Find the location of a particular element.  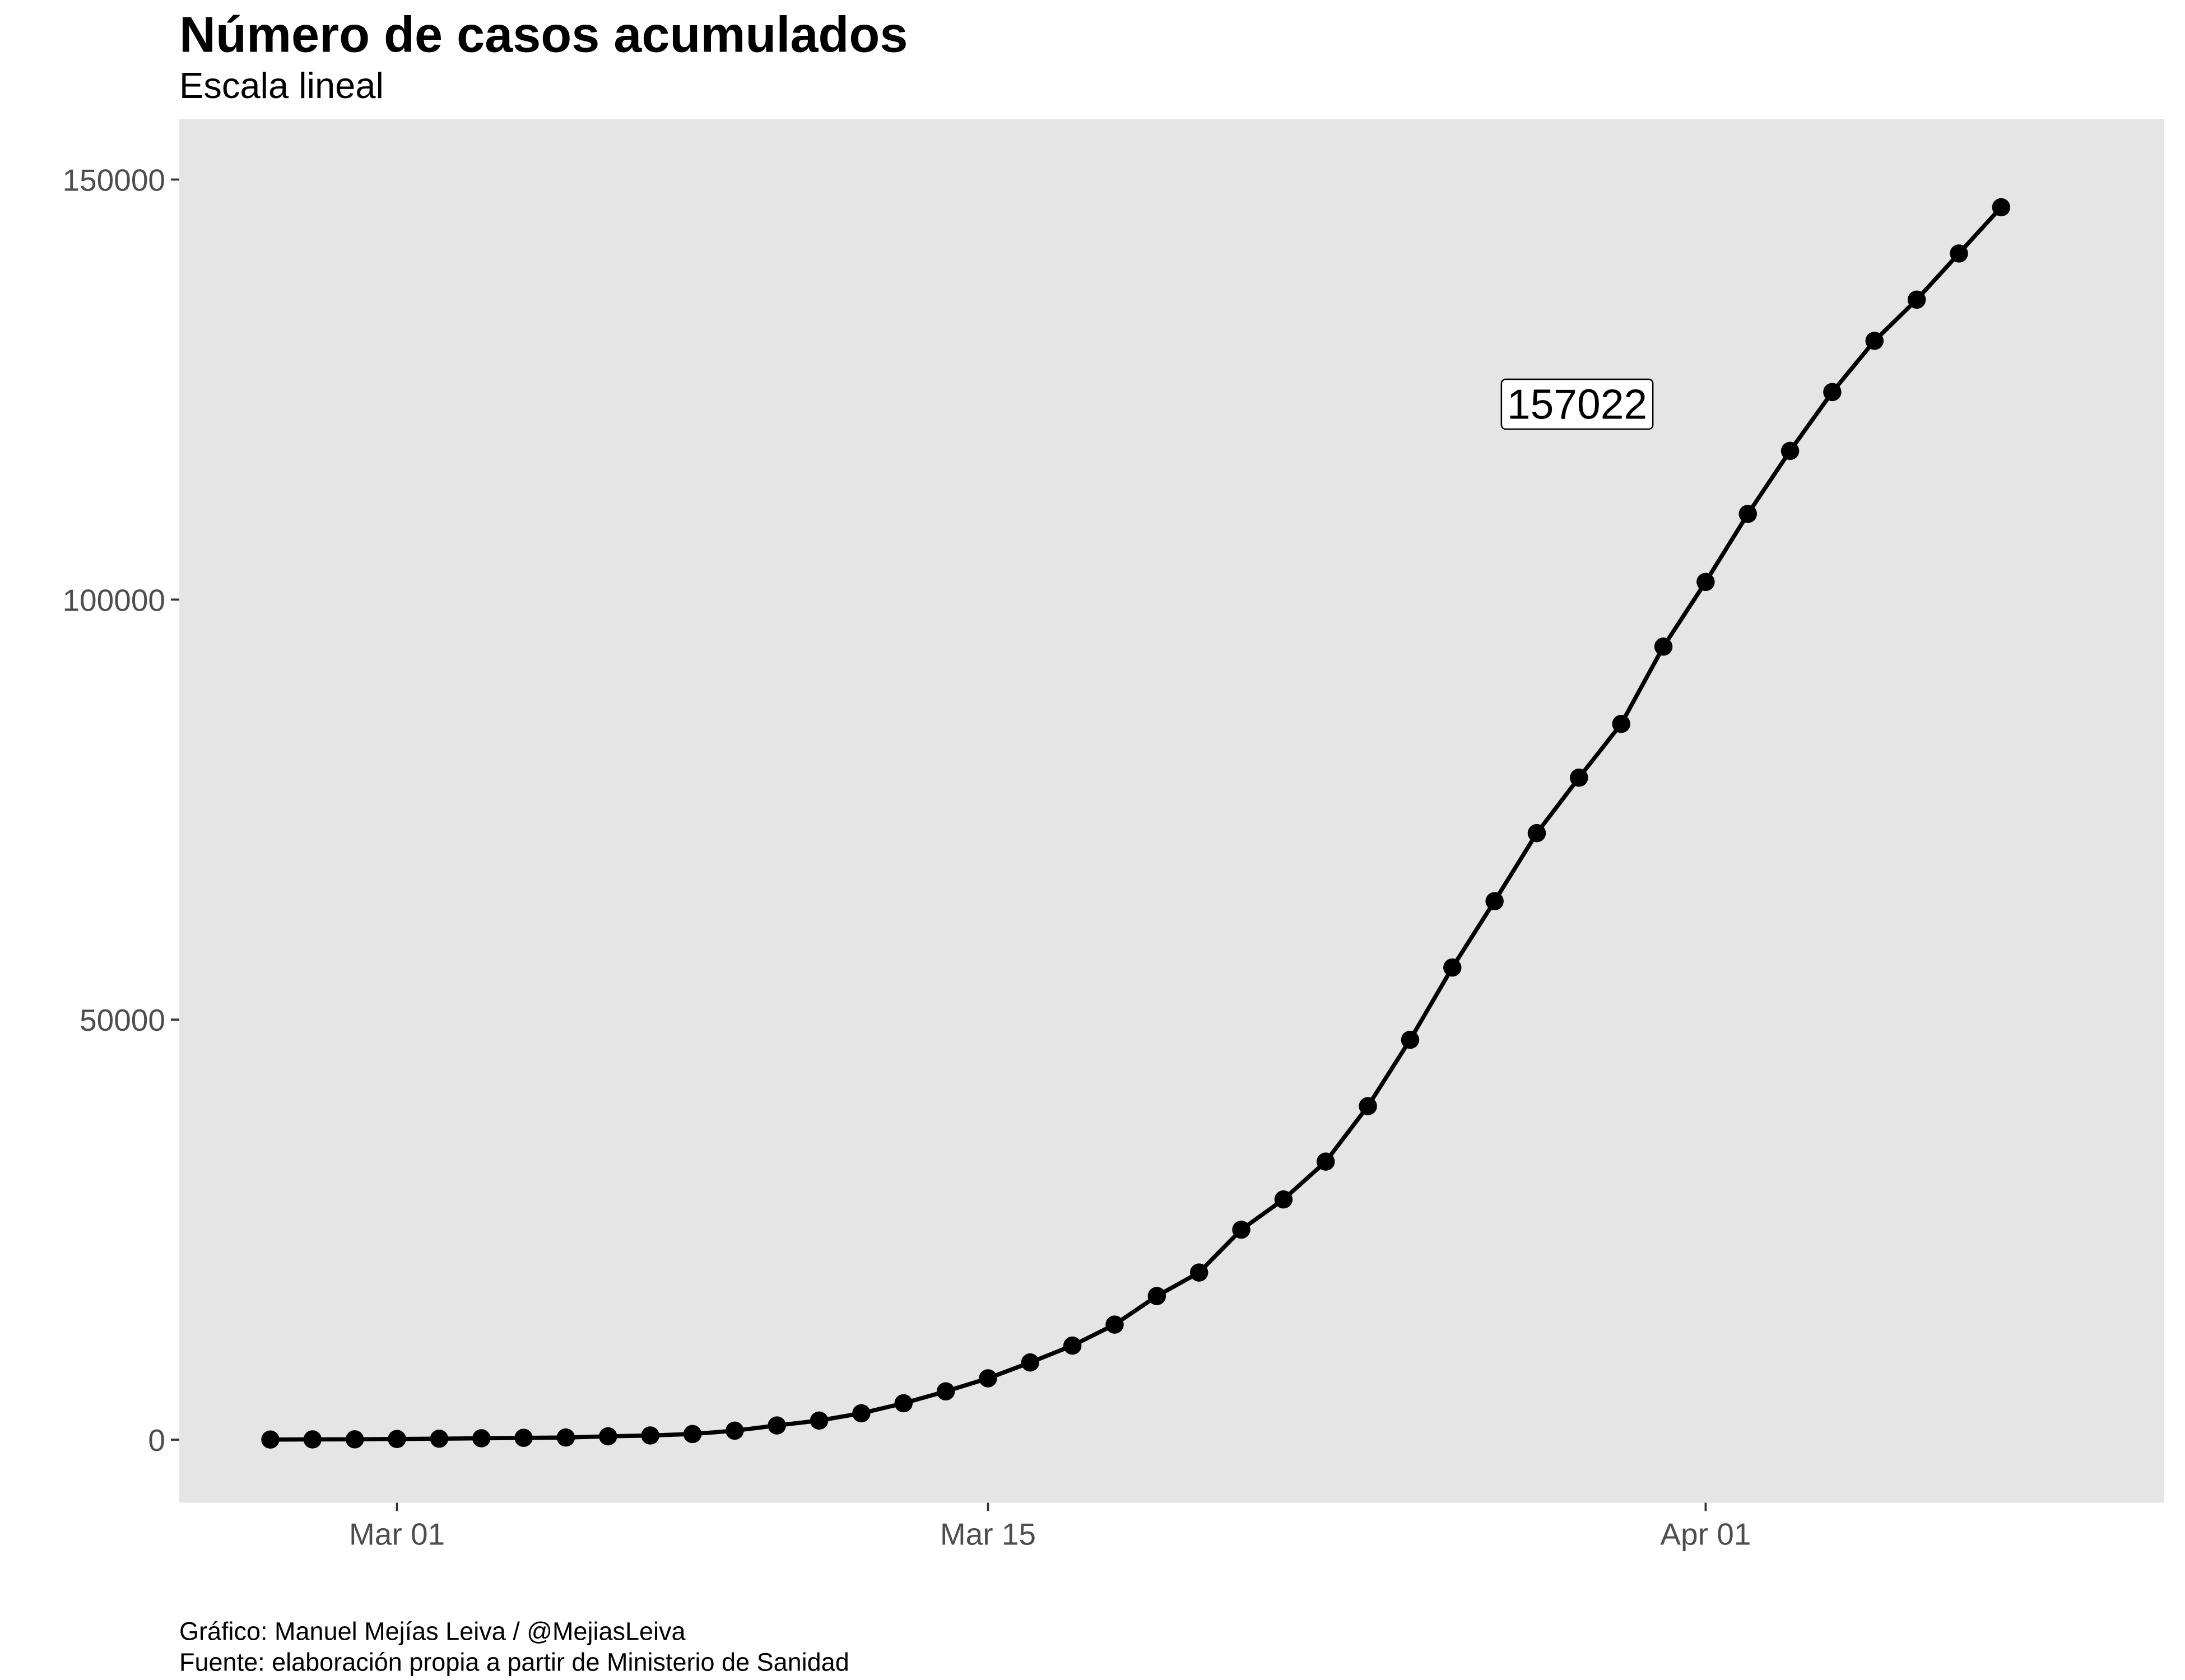

x-tick-label: Mar 15 is located at coordinates (988, 1534).